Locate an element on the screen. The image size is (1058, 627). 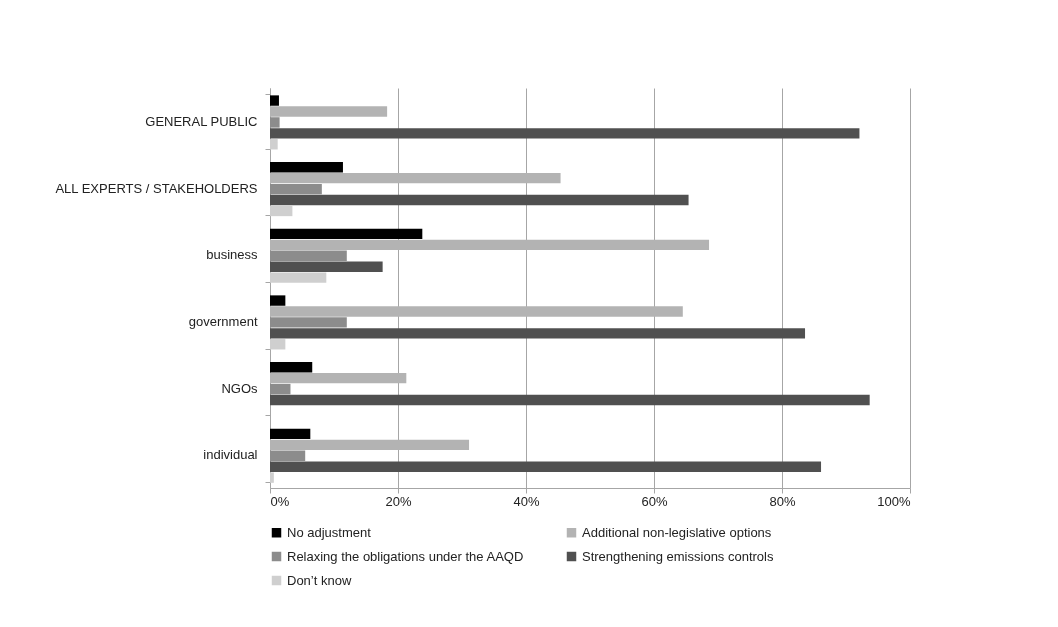
y-tick-label: individual is located at coordinates (230, 455).